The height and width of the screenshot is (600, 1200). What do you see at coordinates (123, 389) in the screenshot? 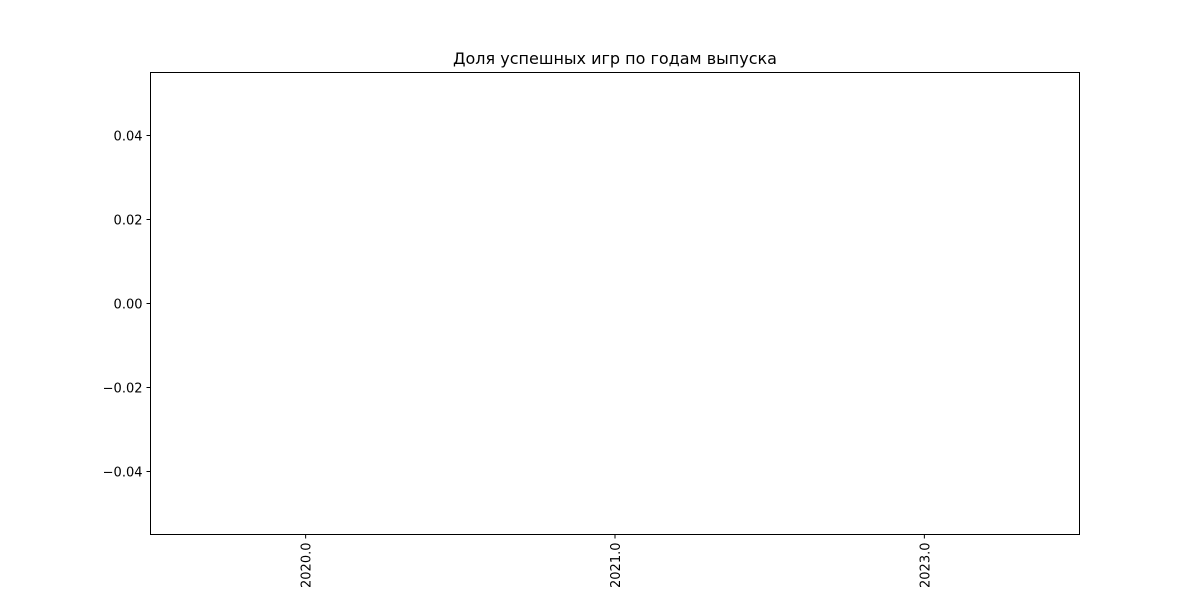
I see `y-tick-label: −0.02` at bounding box center [123, 389].